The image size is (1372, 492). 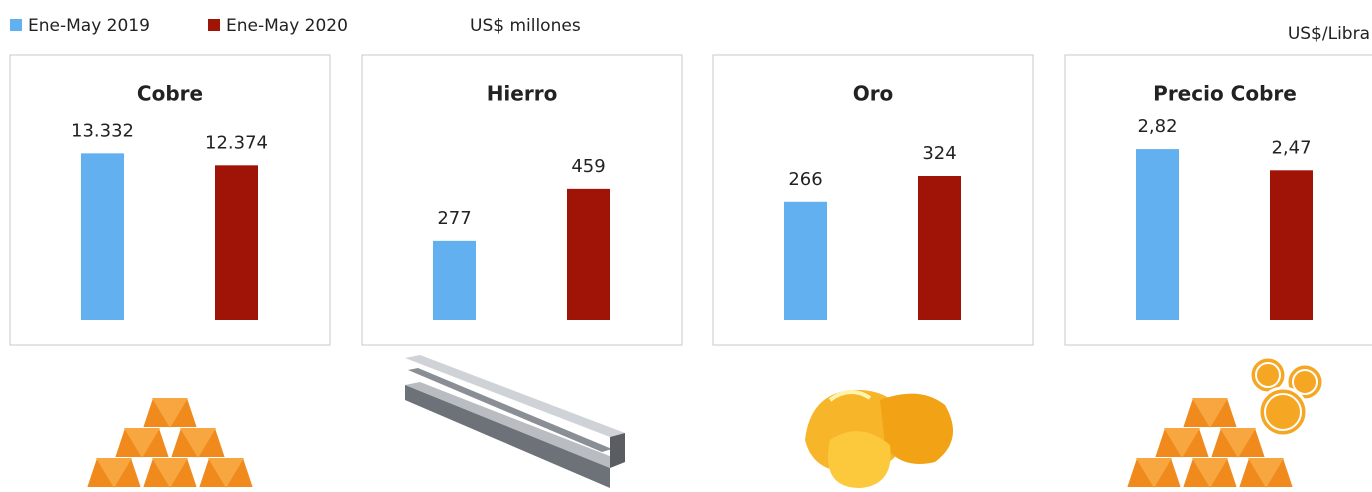 What do you see at coordinates (522, 94) in the screenshot?
I see `chart-title: Hierro` at bounding box center [522, 94].